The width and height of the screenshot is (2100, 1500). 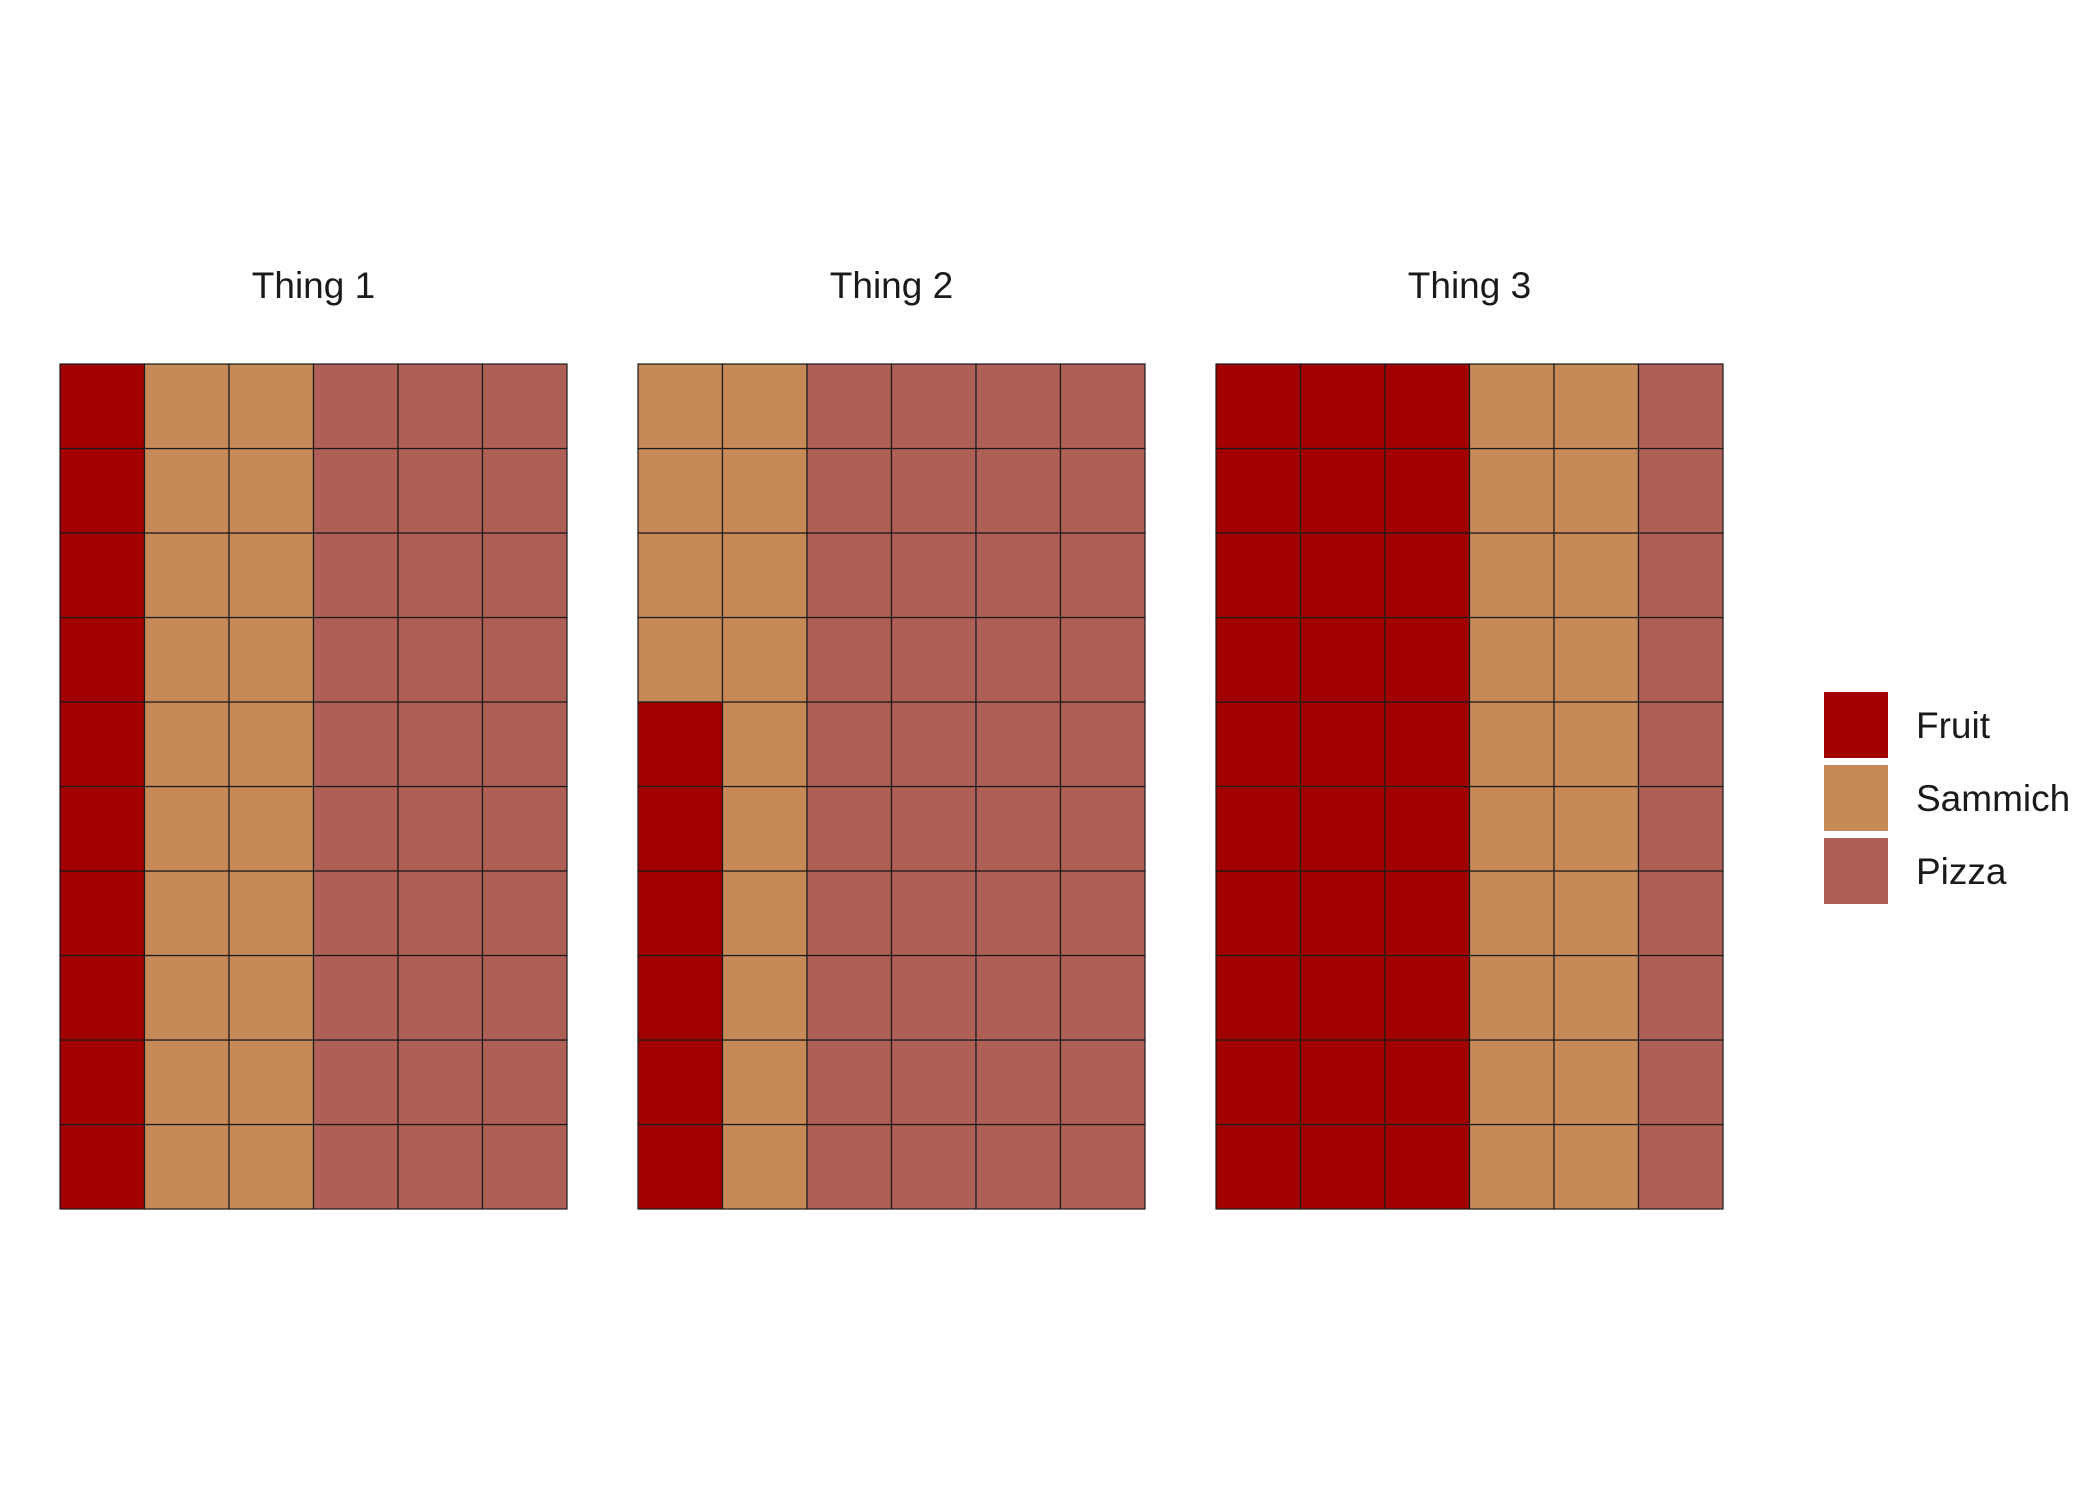 I want to click on legend-item-pizza: Pizza, so click(x=1915, y=871).